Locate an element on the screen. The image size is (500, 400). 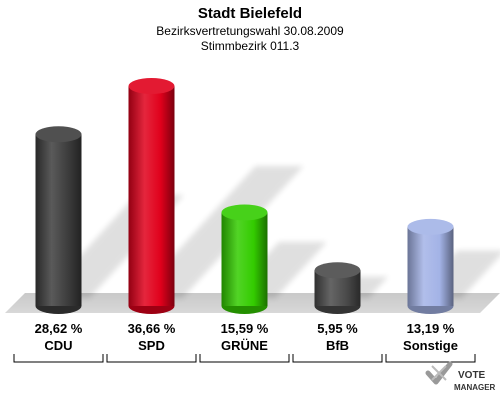
bracket-cdu is located at coordinates (58, 358).